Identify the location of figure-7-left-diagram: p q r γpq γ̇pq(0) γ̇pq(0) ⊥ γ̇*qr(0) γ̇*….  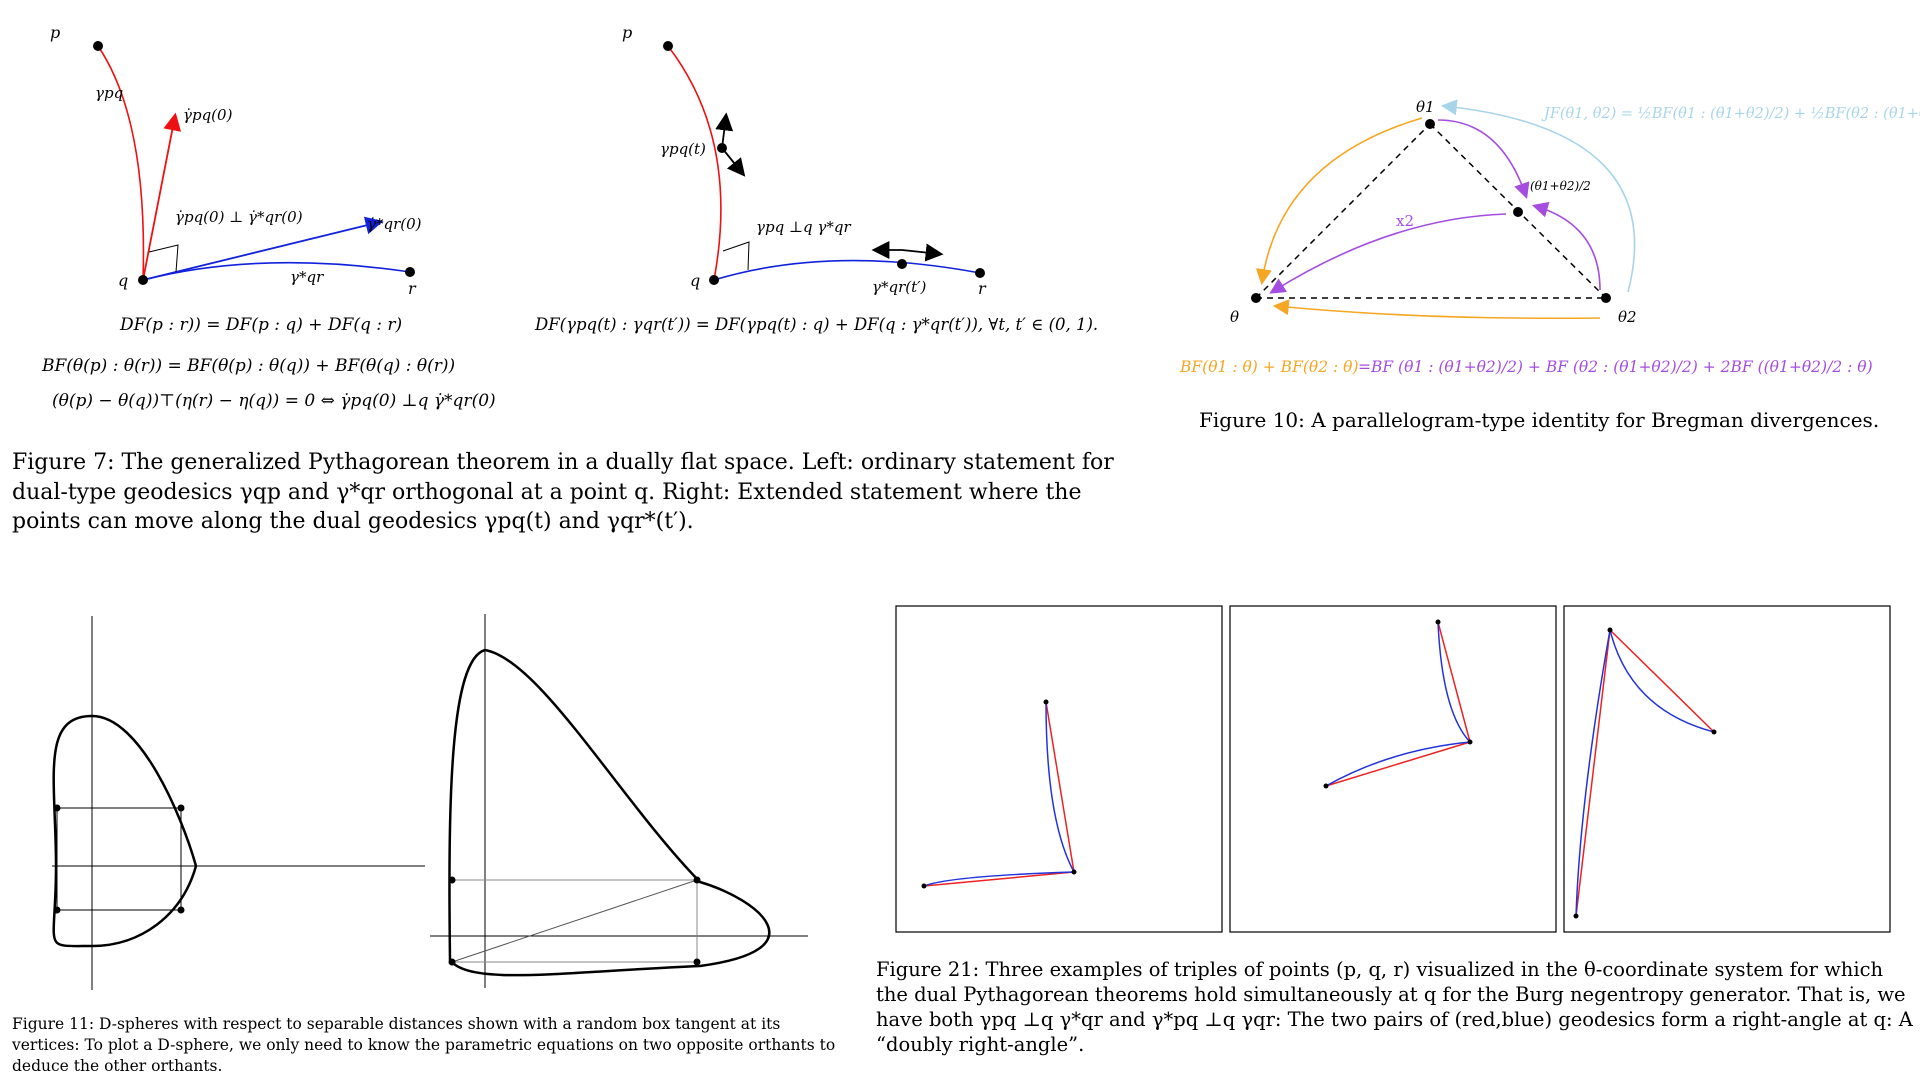
(268, 217).